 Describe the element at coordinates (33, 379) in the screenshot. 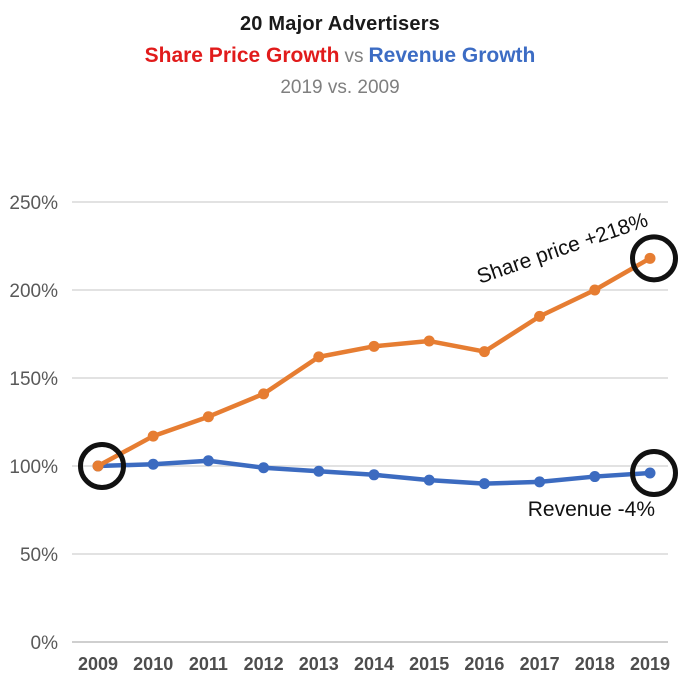

I see `y-axis-tick-label: 150%` at that location.